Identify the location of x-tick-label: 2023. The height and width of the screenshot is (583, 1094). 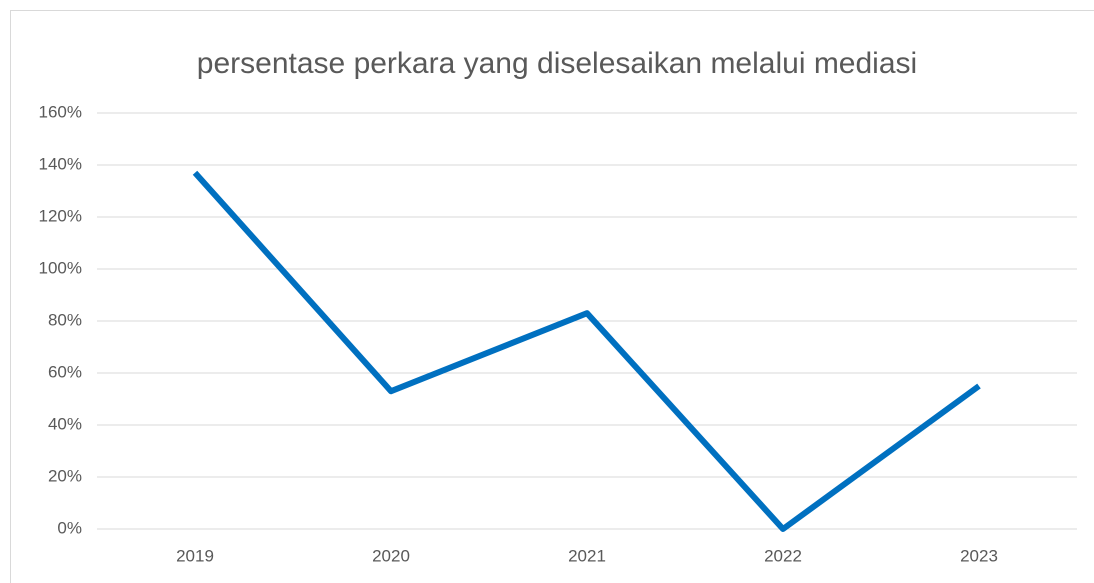
(979, 555).